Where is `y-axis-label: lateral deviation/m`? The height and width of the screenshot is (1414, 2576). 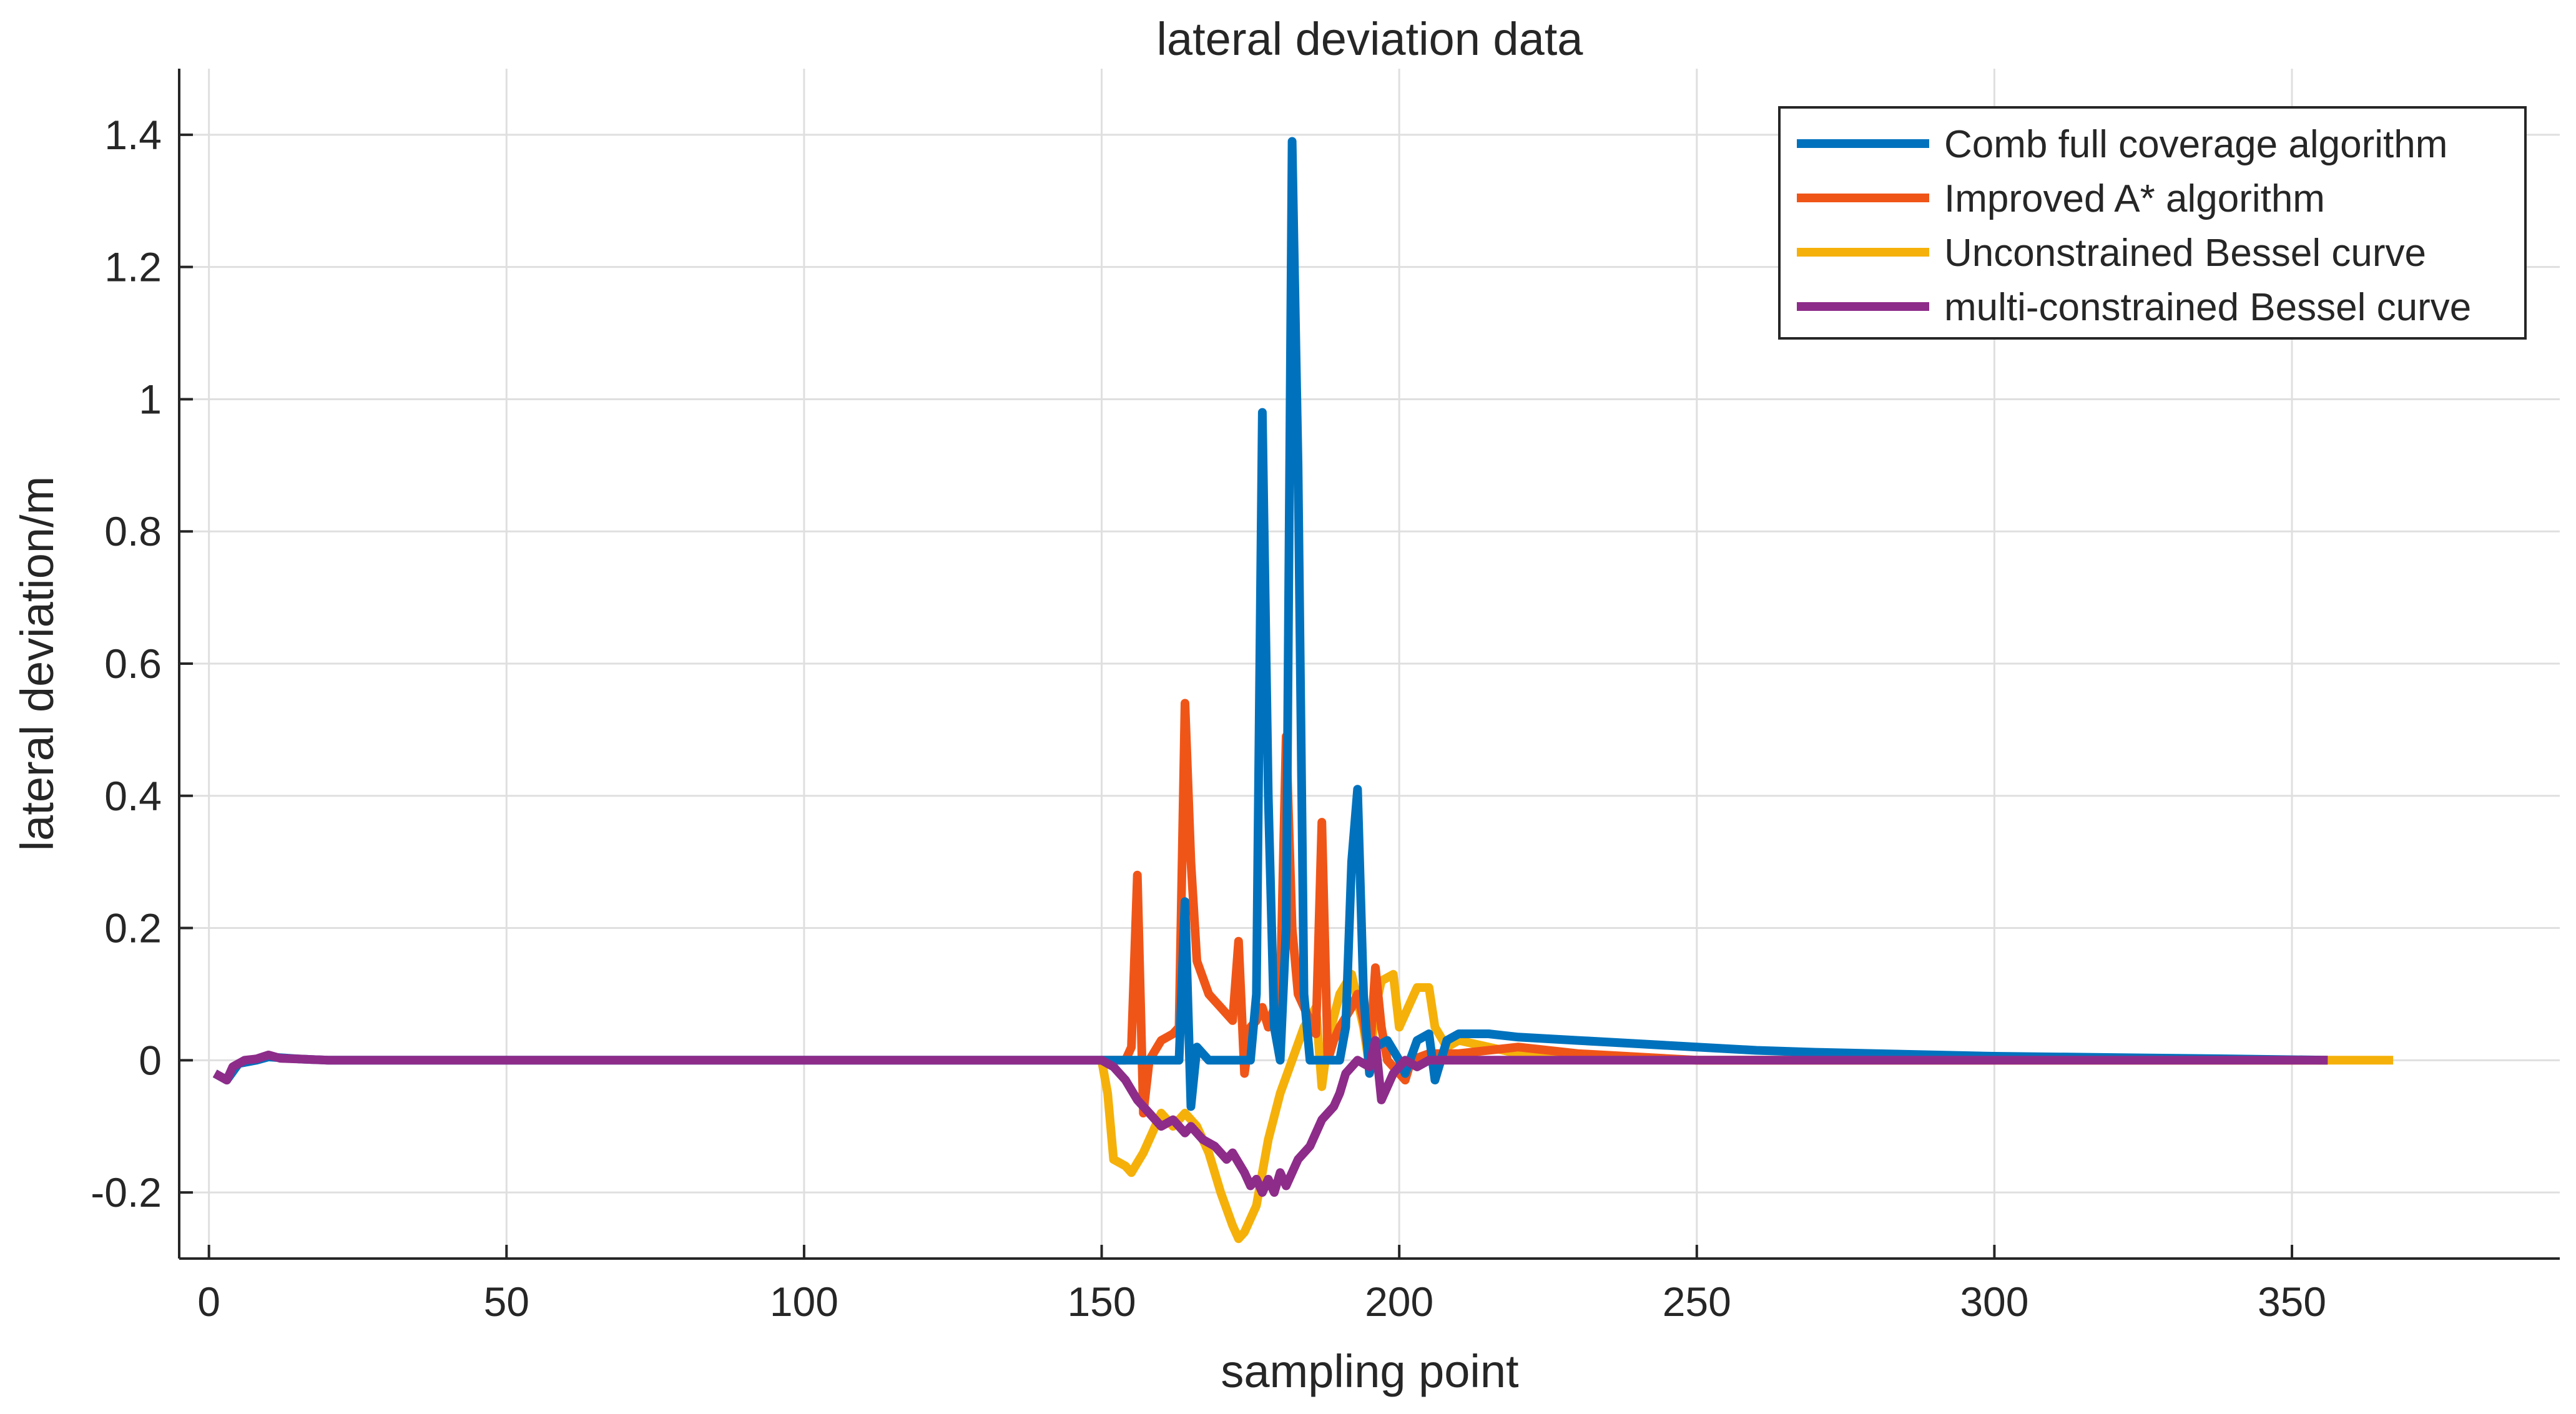 y-axis-label: lateral deviation/m is located at coordinates (37, 664).